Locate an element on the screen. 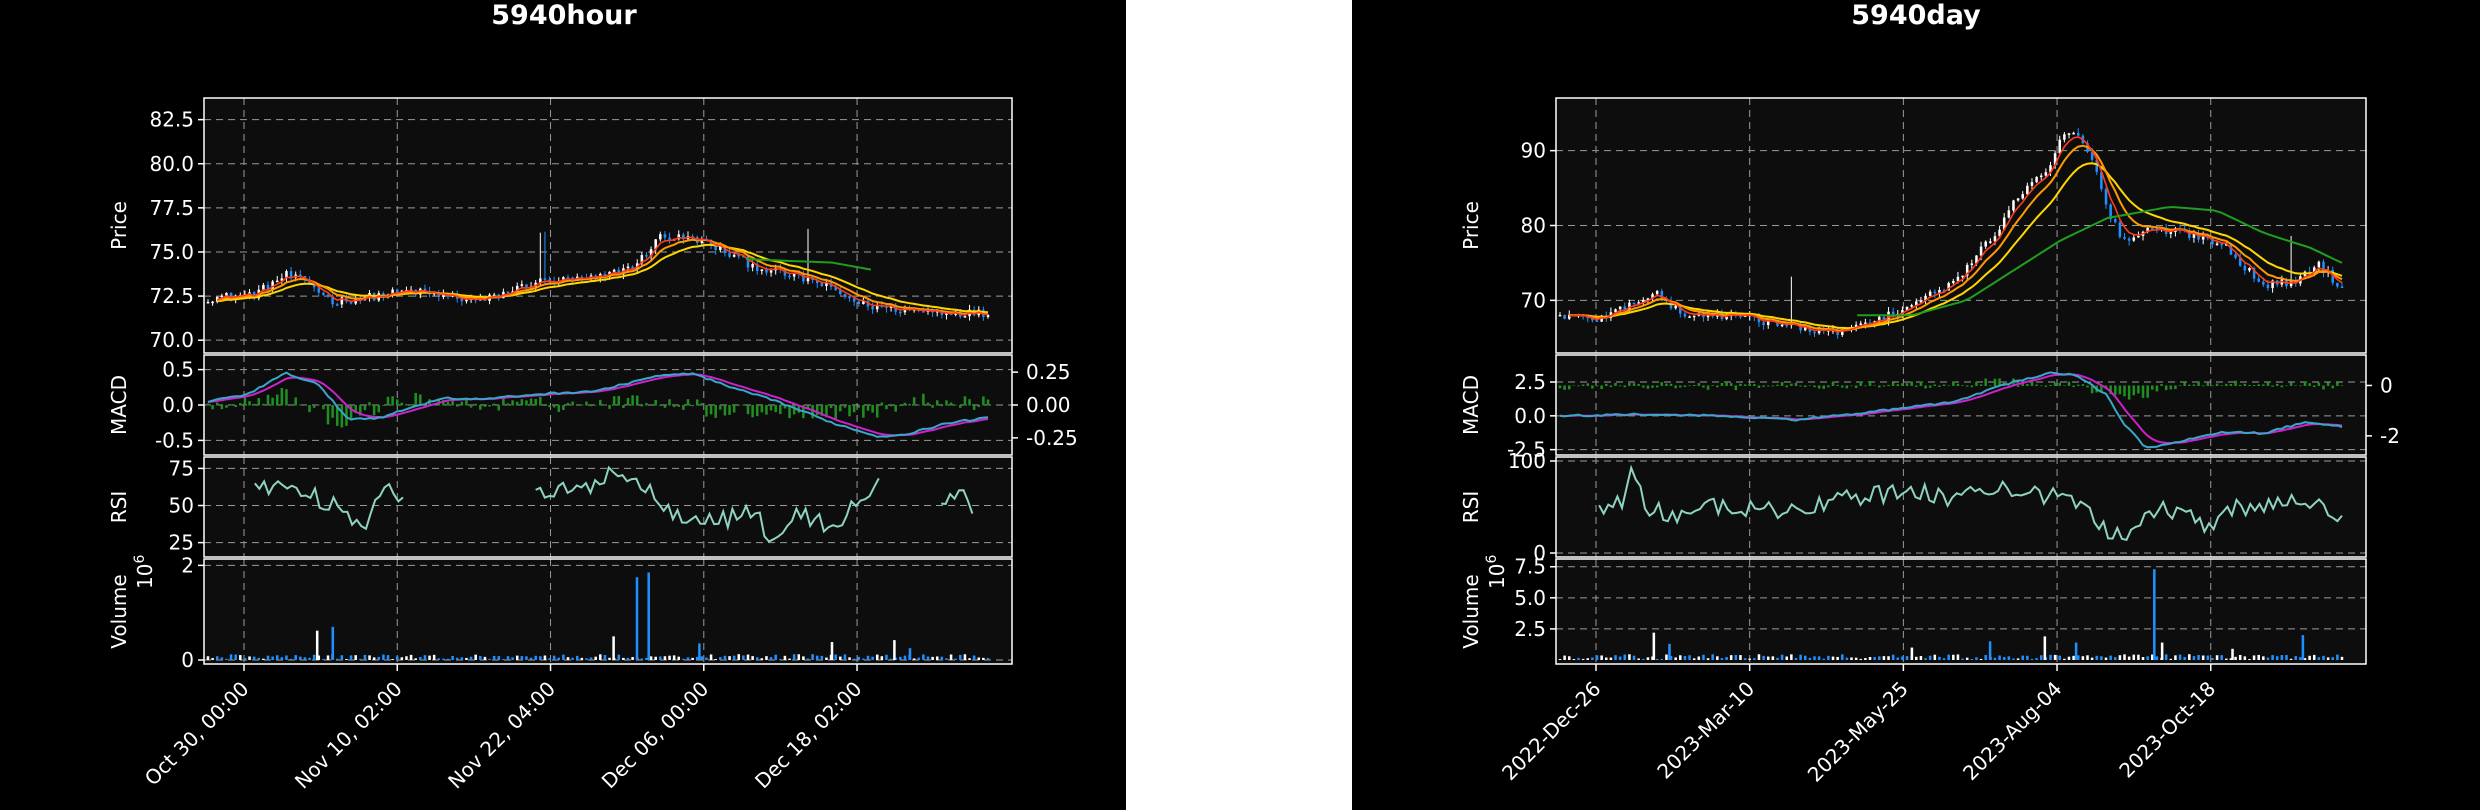 The height and width of the screenshot is (810, 2480). price-panel-bg is located at coordinates (608, 225).